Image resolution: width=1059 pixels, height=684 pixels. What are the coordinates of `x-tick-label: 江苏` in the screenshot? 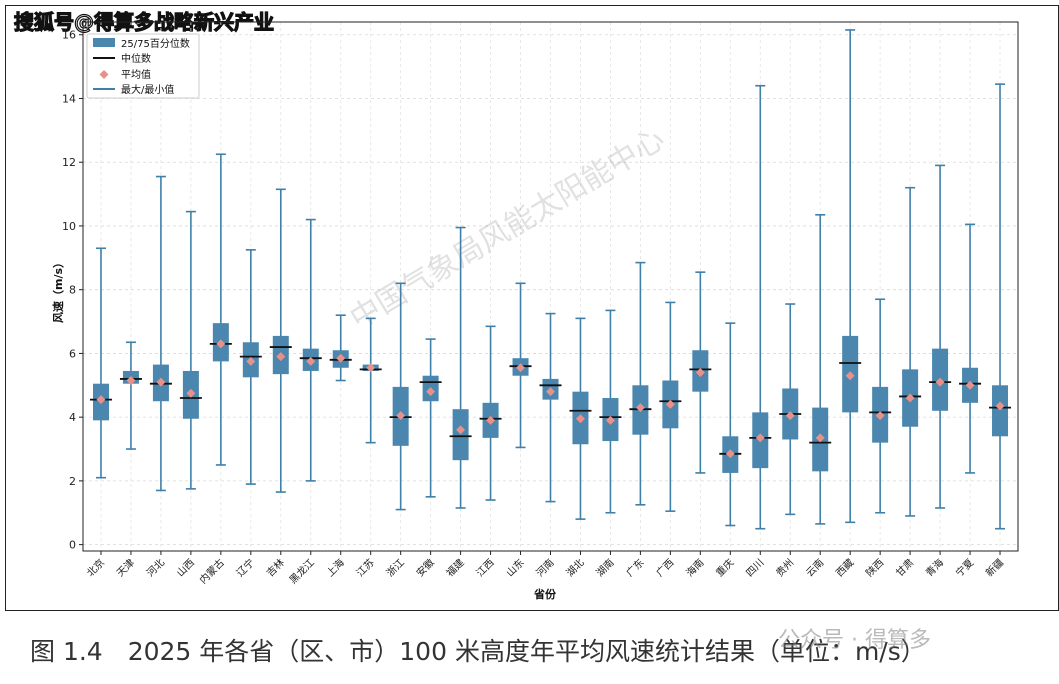 It's located at (364, 567).